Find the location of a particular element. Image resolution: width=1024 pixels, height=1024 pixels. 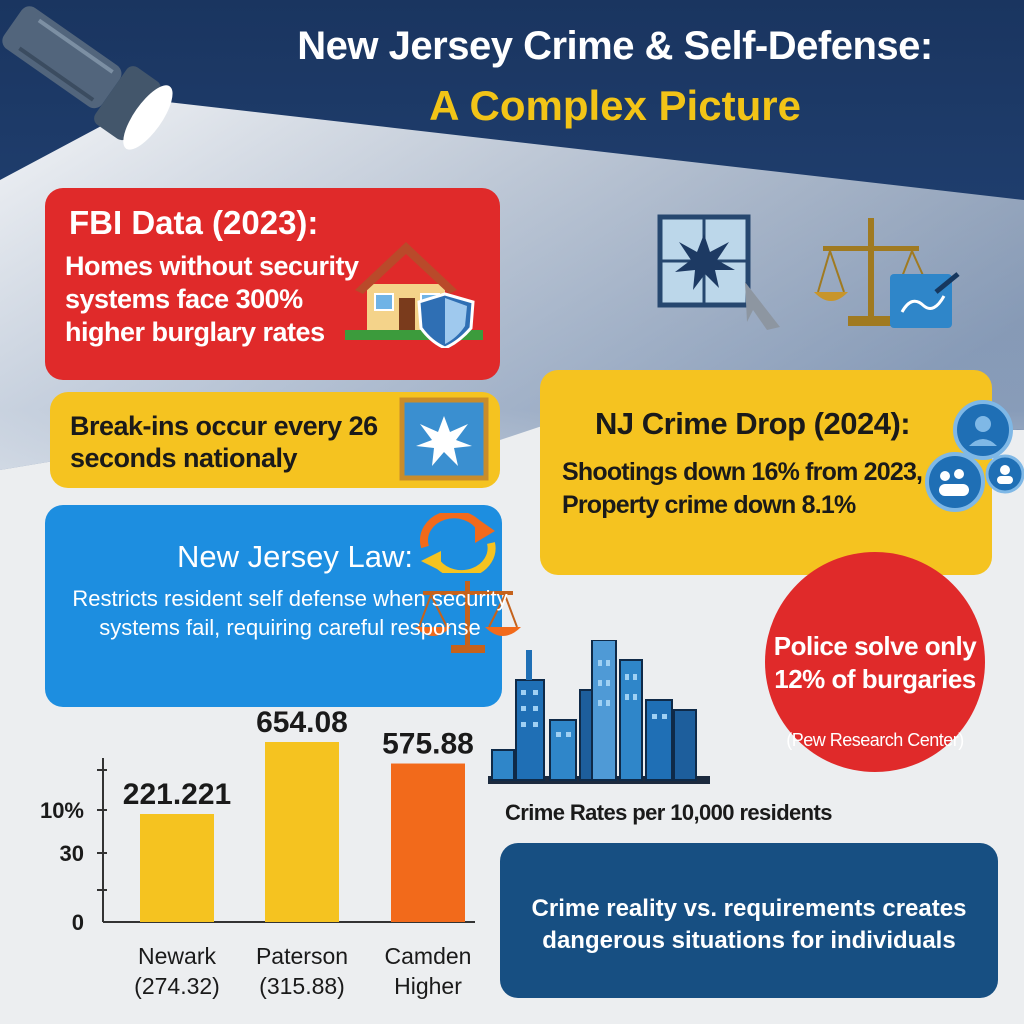

house-shield-icon is located at coordinates (414, 295).